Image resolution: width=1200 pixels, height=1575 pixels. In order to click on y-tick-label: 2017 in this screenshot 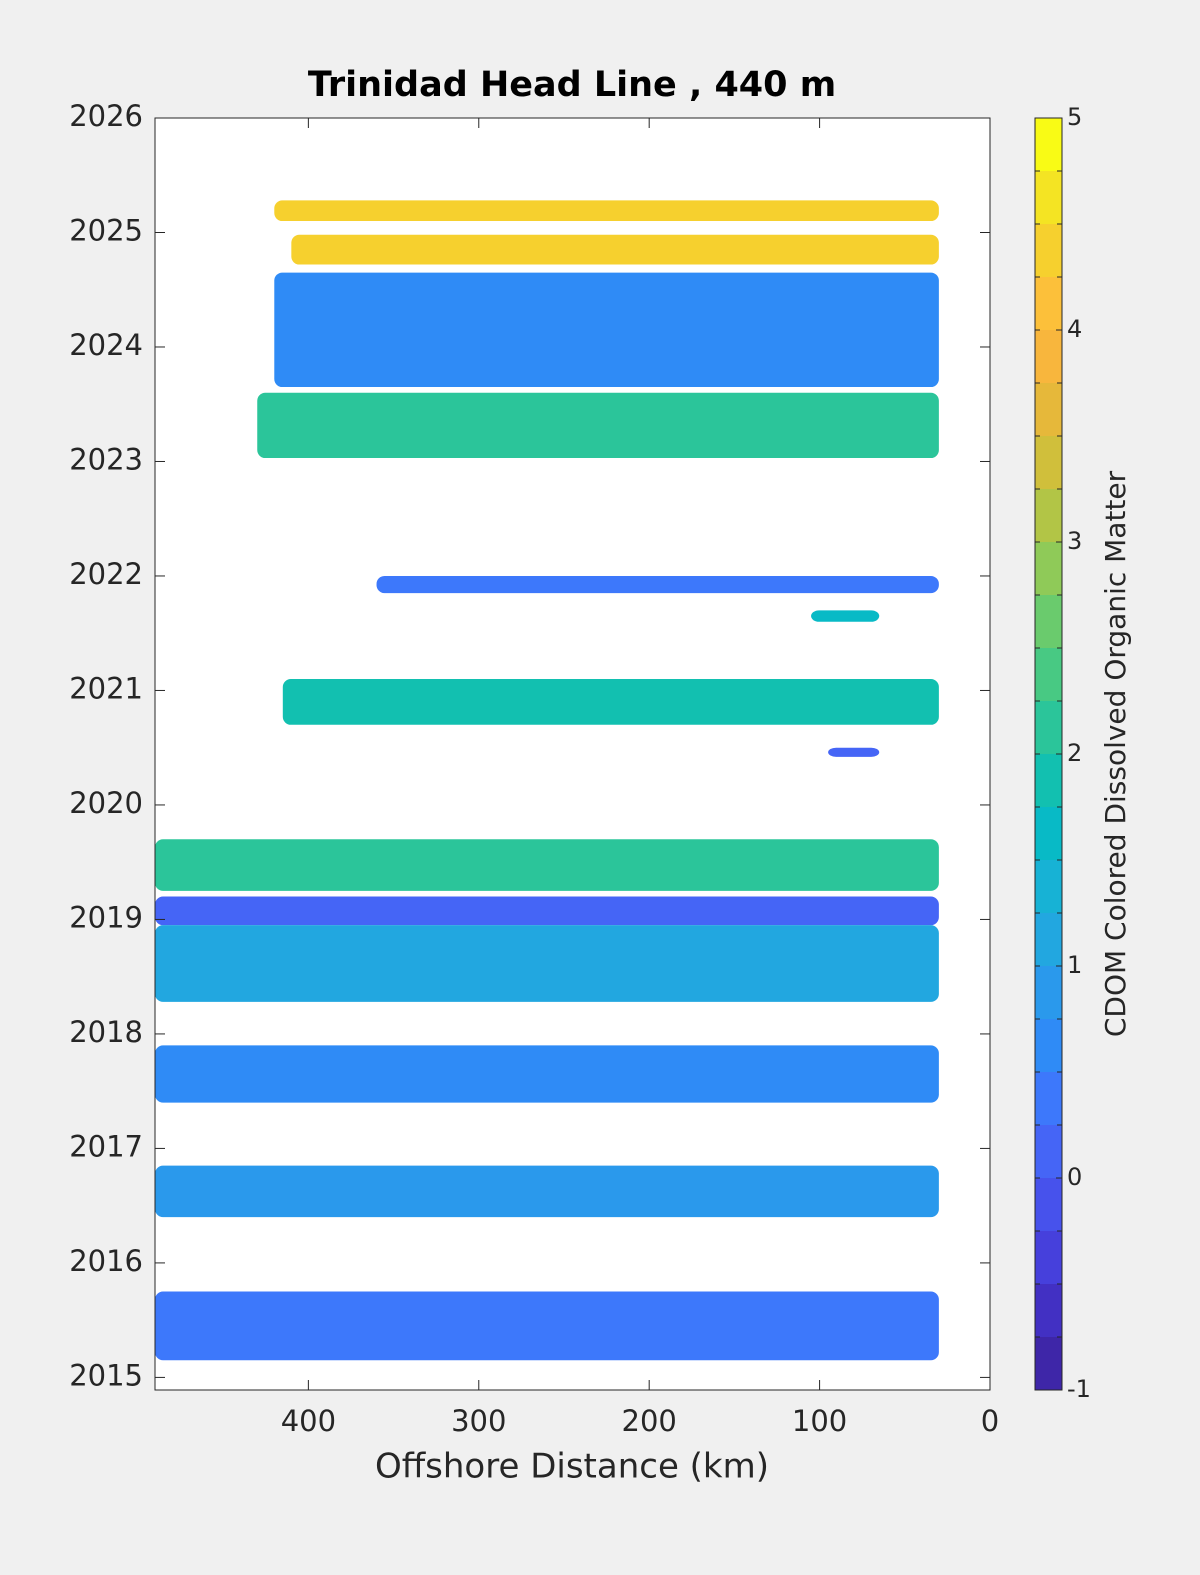, I will do `click(106, 1146)`.